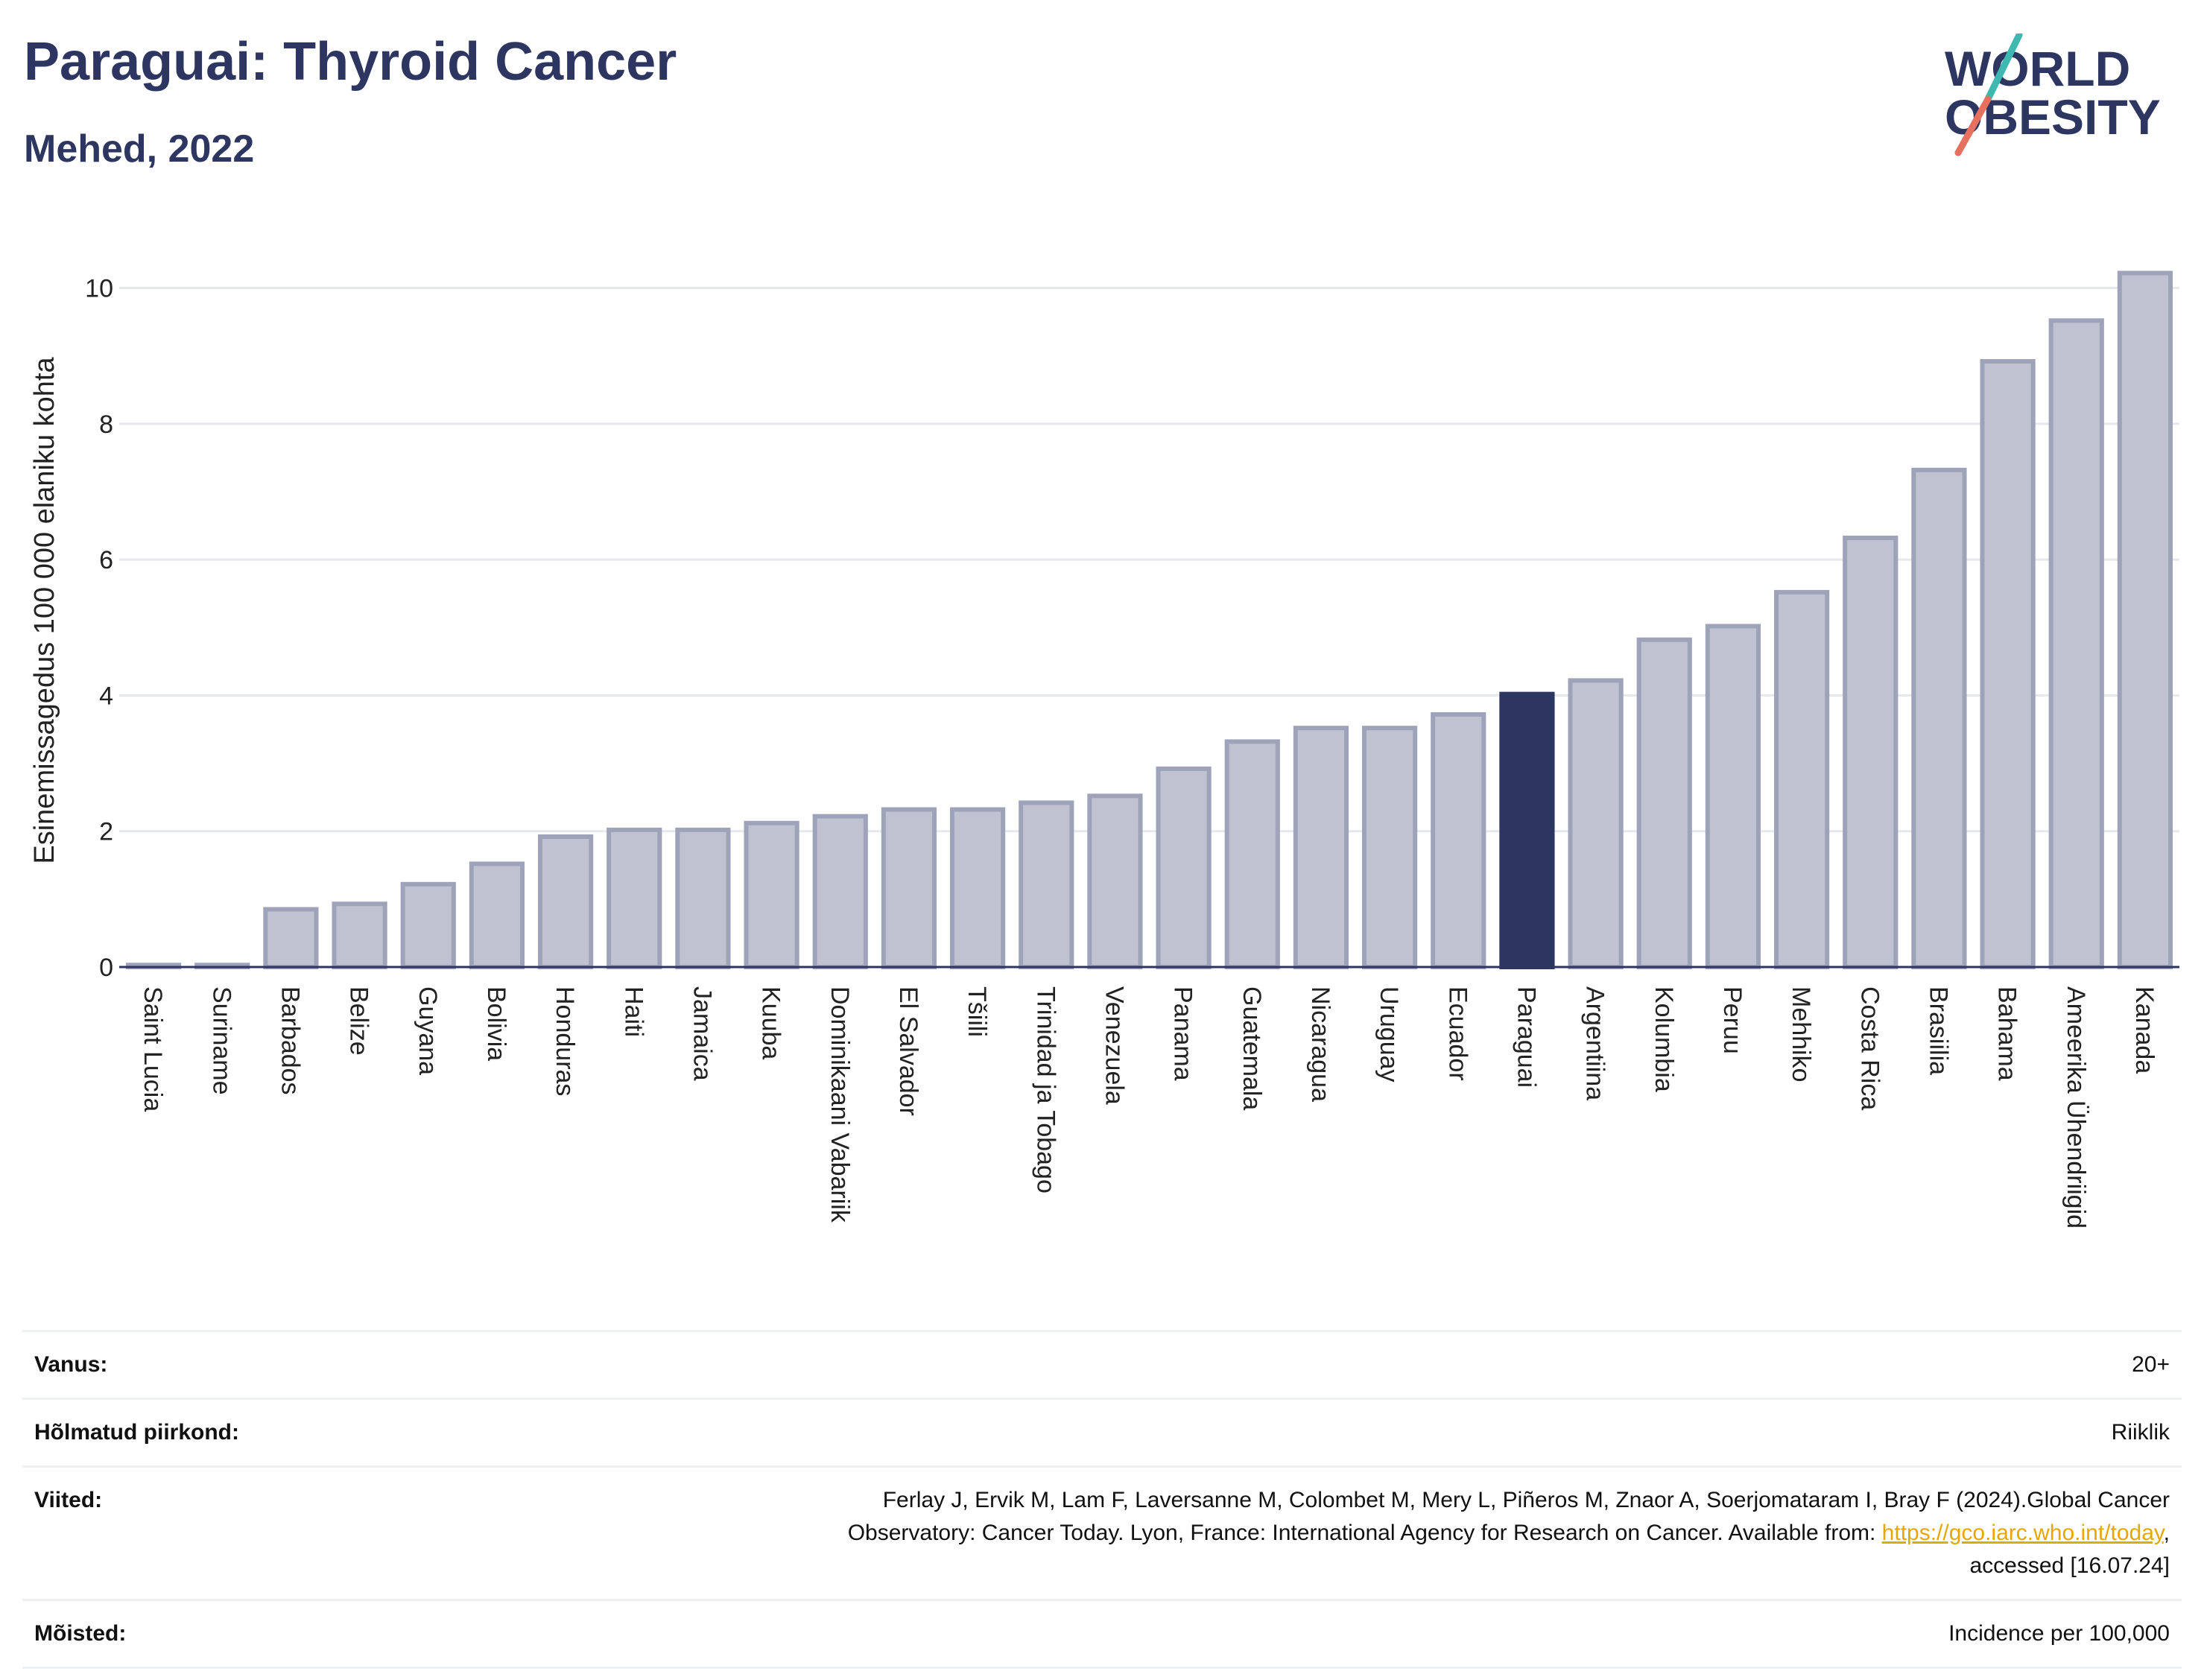 The width and height of the screenshot is (2204, 1680). Describe the element at coordinates (2008, 664) in the screenshot. I see `bar-bahama` at that location.